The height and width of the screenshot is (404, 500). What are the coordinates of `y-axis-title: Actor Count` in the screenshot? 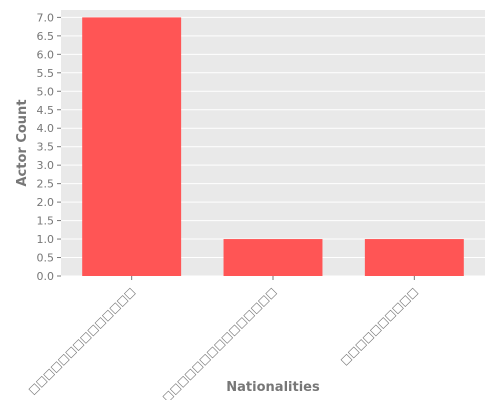 It's located at (22, 142).